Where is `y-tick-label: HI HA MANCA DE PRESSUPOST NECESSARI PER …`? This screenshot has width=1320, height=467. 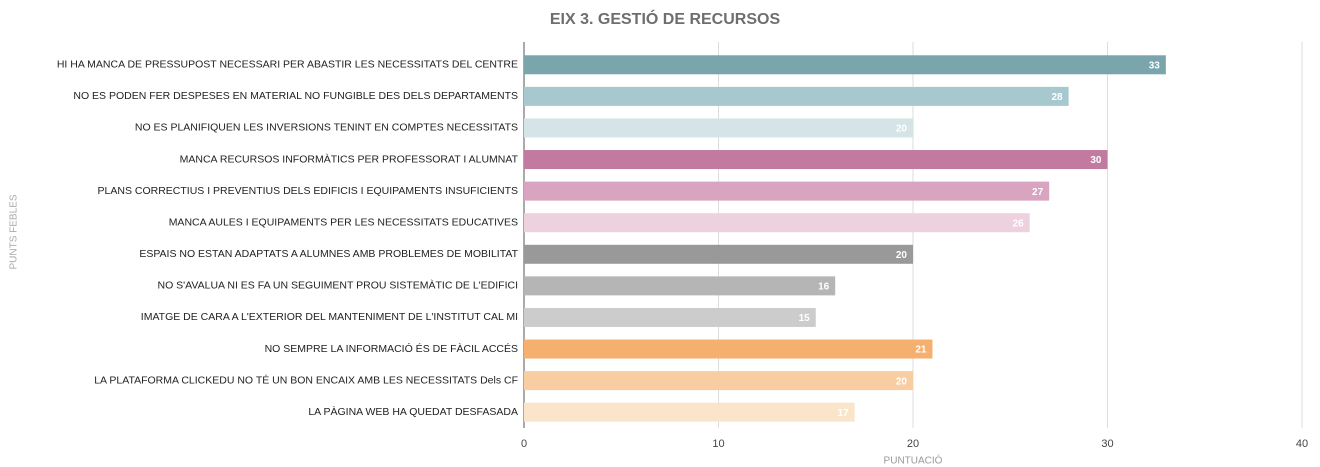 y-tick-label: HI HA MANCA DE PRESSUPOST NECESSARI PER … is located at coordinates (287, 65).